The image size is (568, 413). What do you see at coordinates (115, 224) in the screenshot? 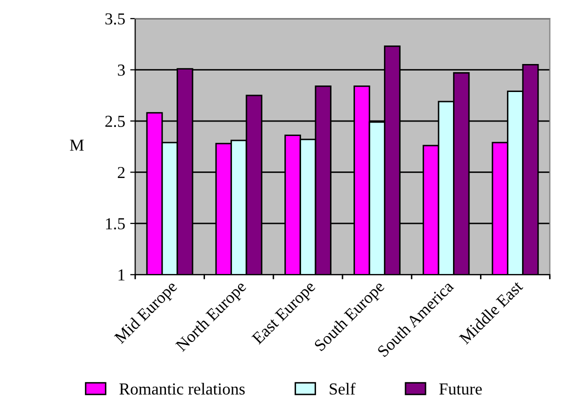
I see `y-tick-label: 1.5` at bounding box center [115, 224].